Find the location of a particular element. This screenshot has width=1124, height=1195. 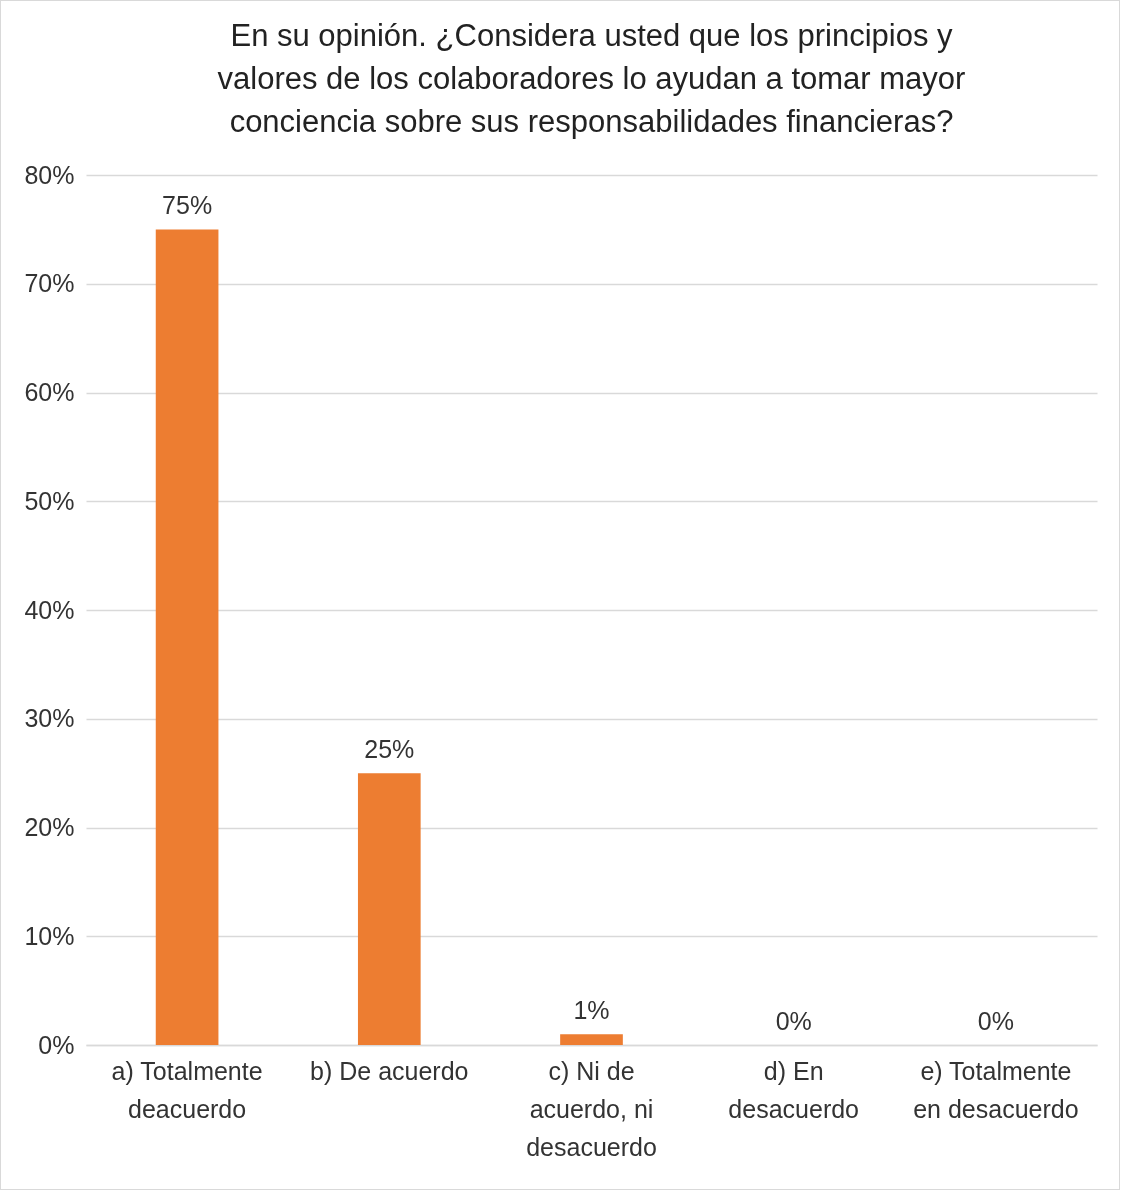

data-label: 75% is located at coordinates (187, 205).